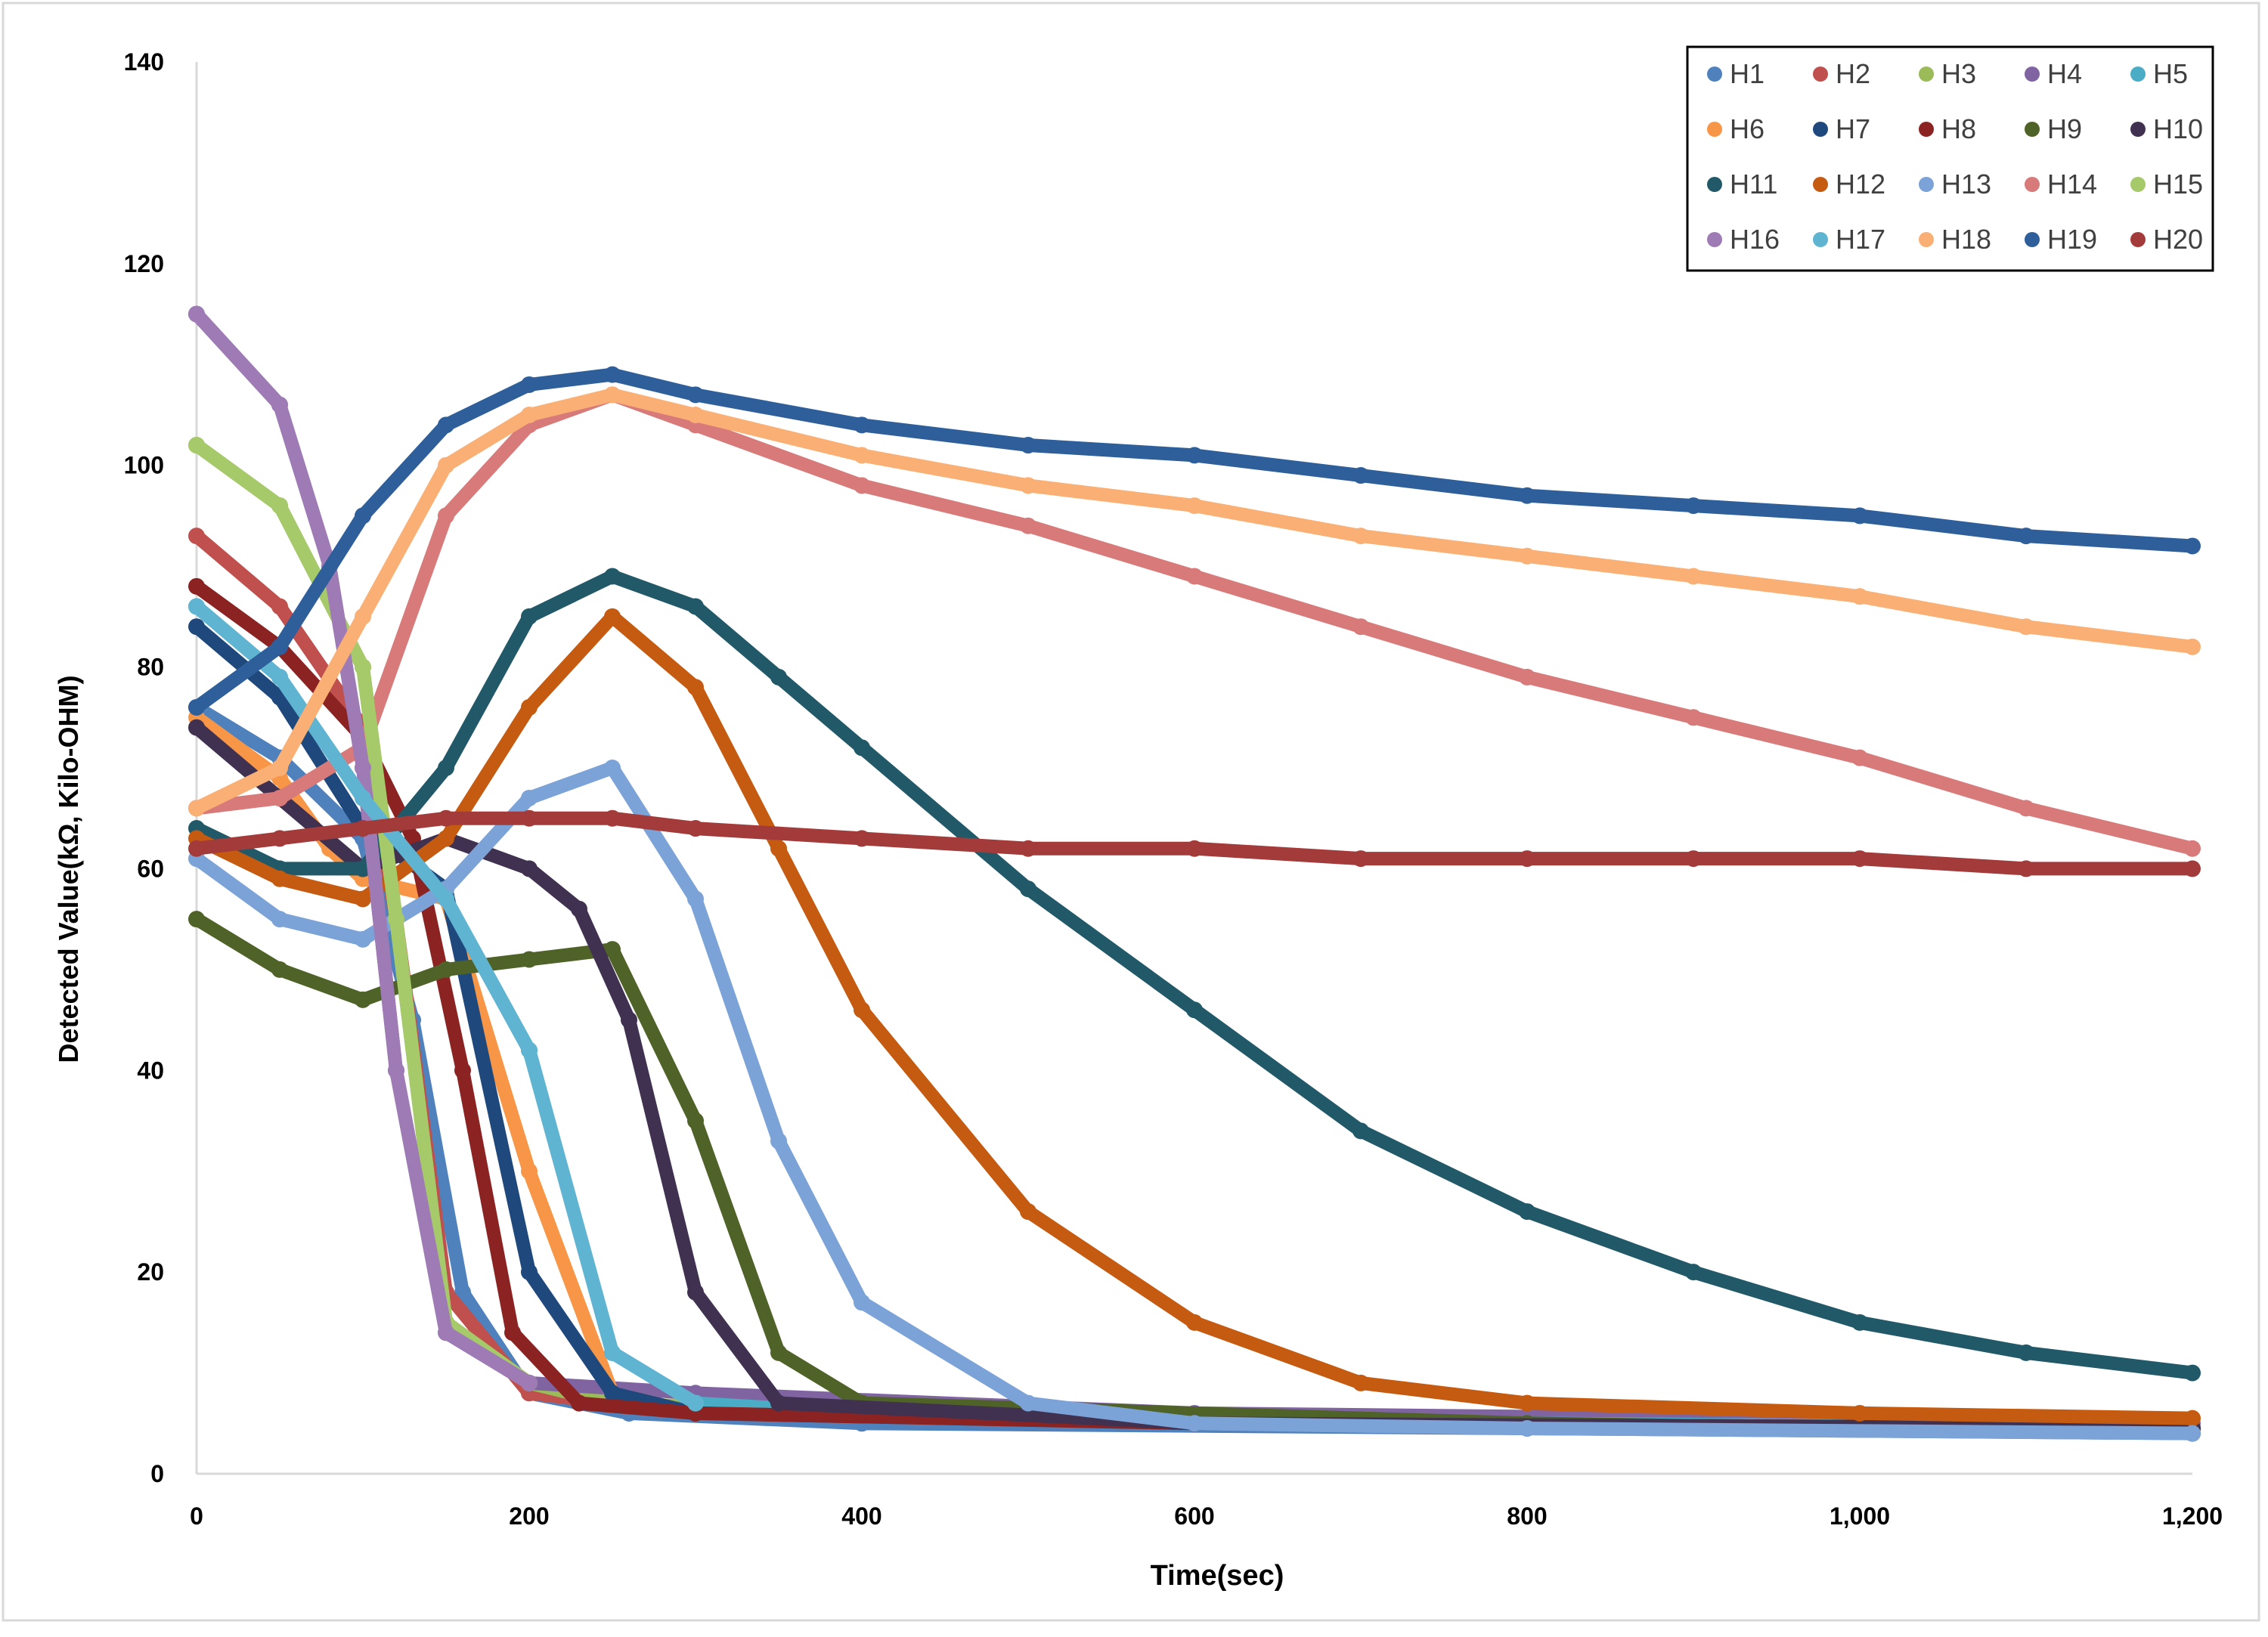 This screenshot has height=1637, width=2268. I want to click on legend-label: H12, so click(1860, 184).